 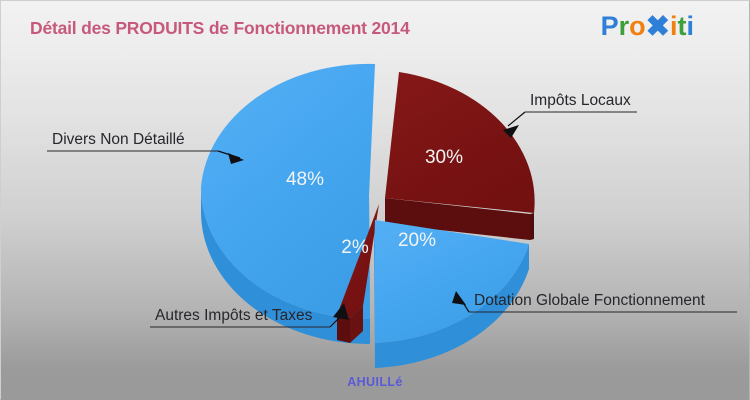 I want to click on logo-letter-p: P, so click(x=609, y=26).